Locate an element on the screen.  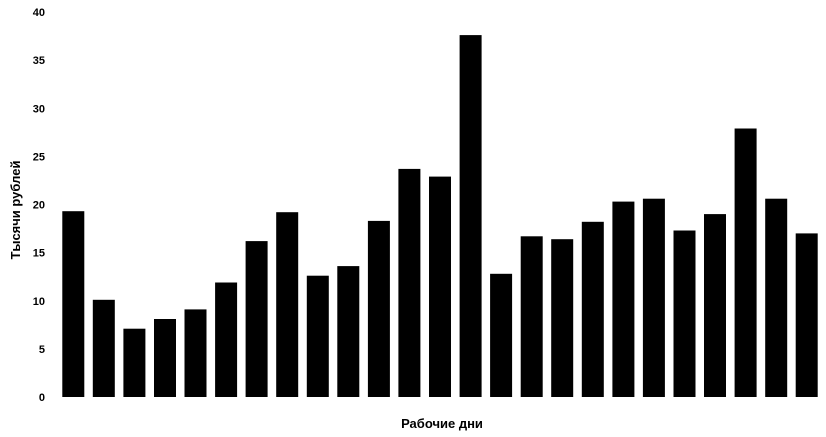
y-tick-label: 10 is located at coordinates (39, 302).